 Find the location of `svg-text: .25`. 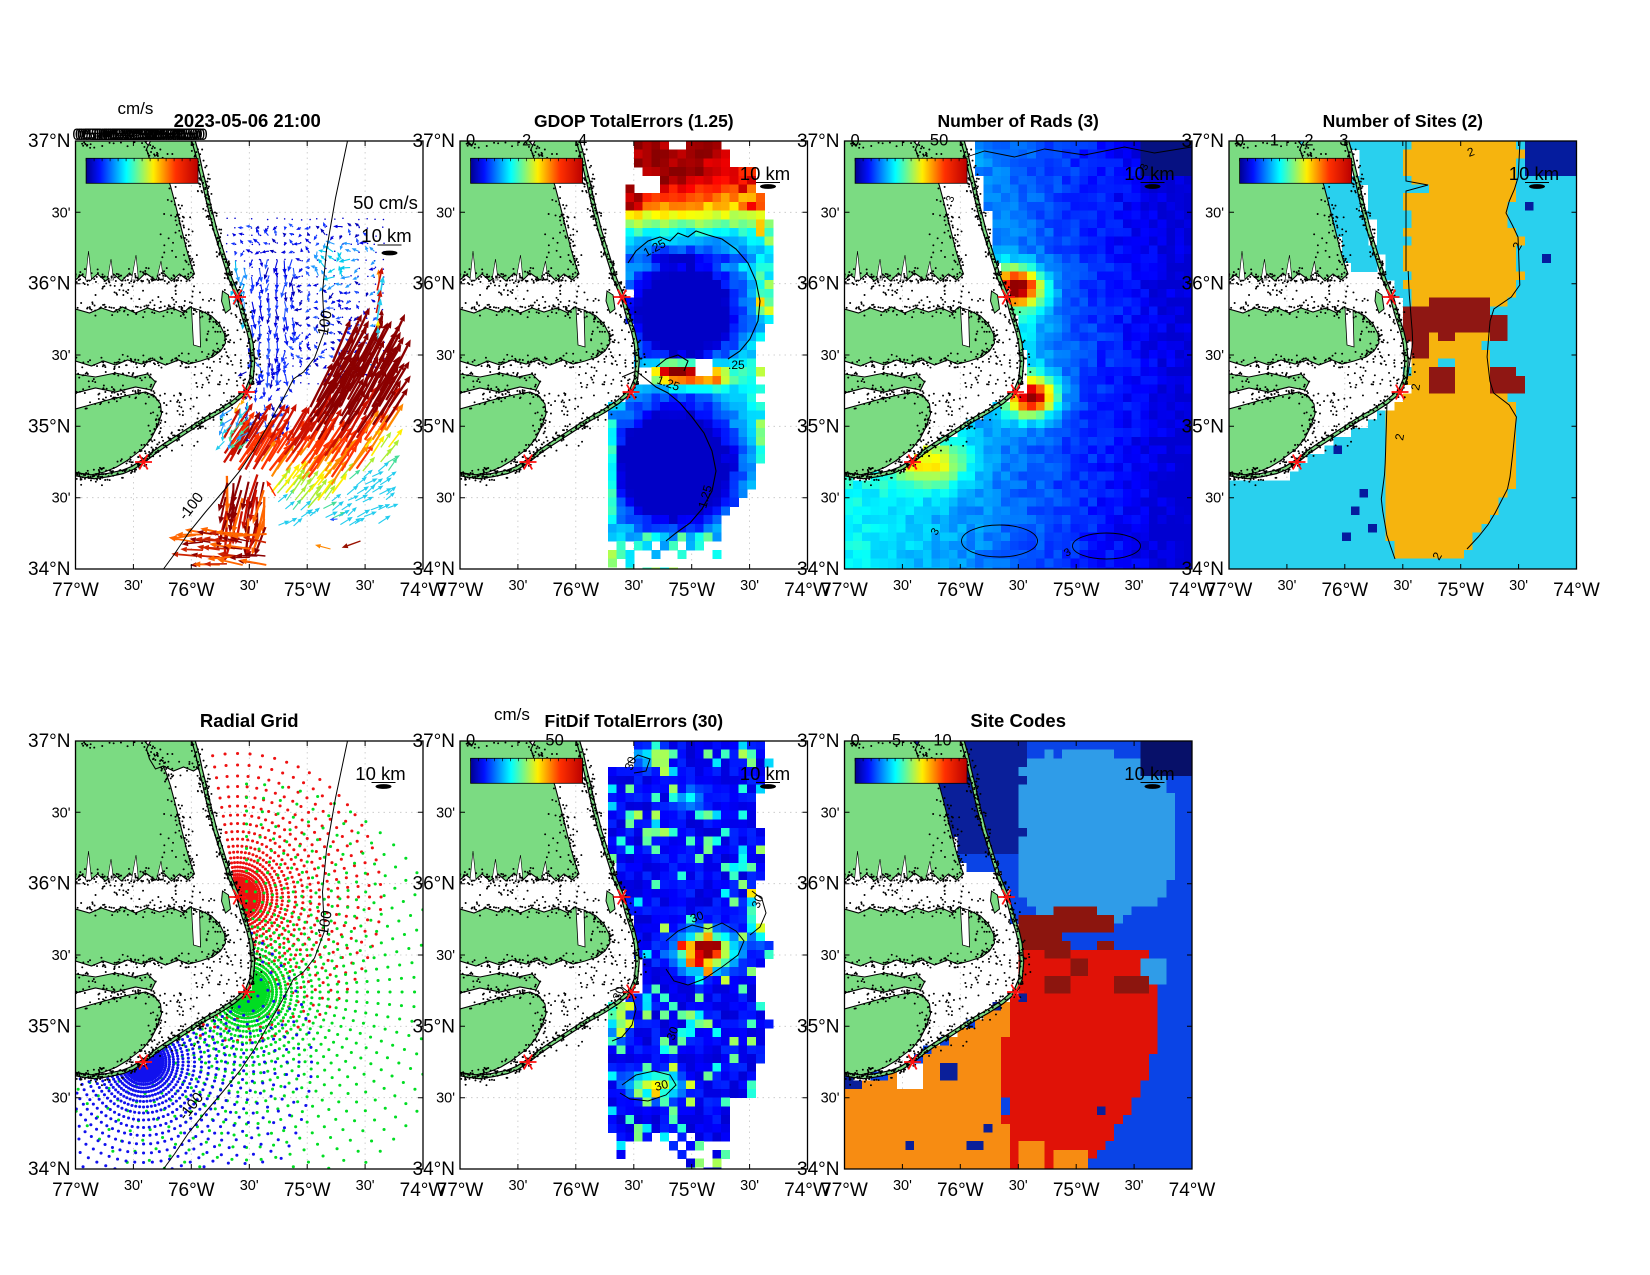

svg-text: .25 is located at coordinates (736, 365).